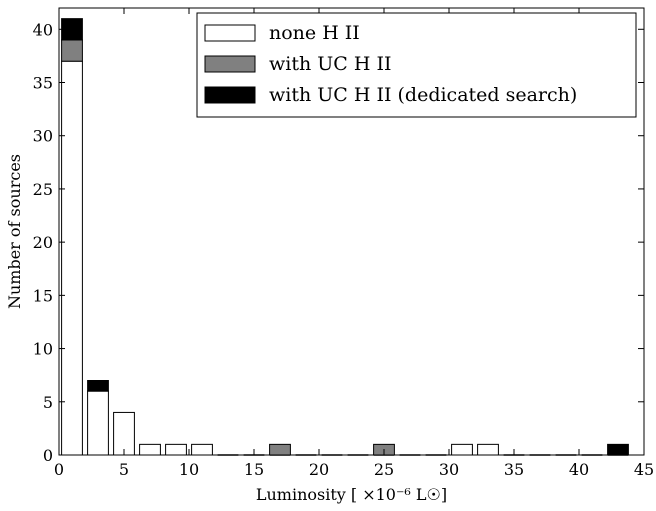 The width and height of the screenshot is (656, 511). What do you see at coordinates (43, 136) in the screenshot?
I see `y-tick-label: 30` at bounding box center [43, 136].